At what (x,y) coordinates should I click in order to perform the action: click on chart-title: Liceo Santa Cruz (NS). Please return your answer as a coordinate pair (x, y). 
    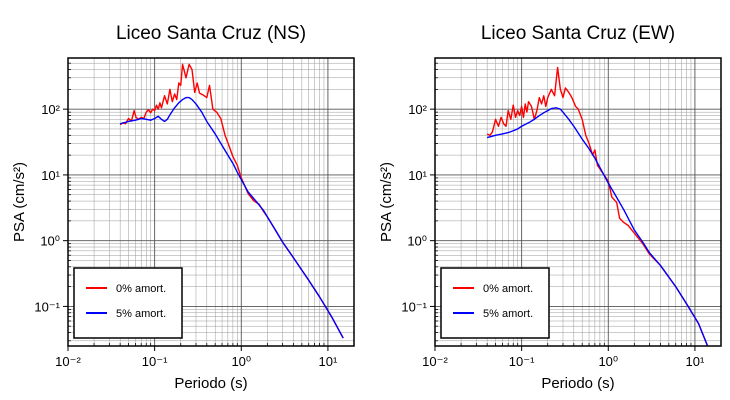
    Looking at the image, I should click on (211, 33).